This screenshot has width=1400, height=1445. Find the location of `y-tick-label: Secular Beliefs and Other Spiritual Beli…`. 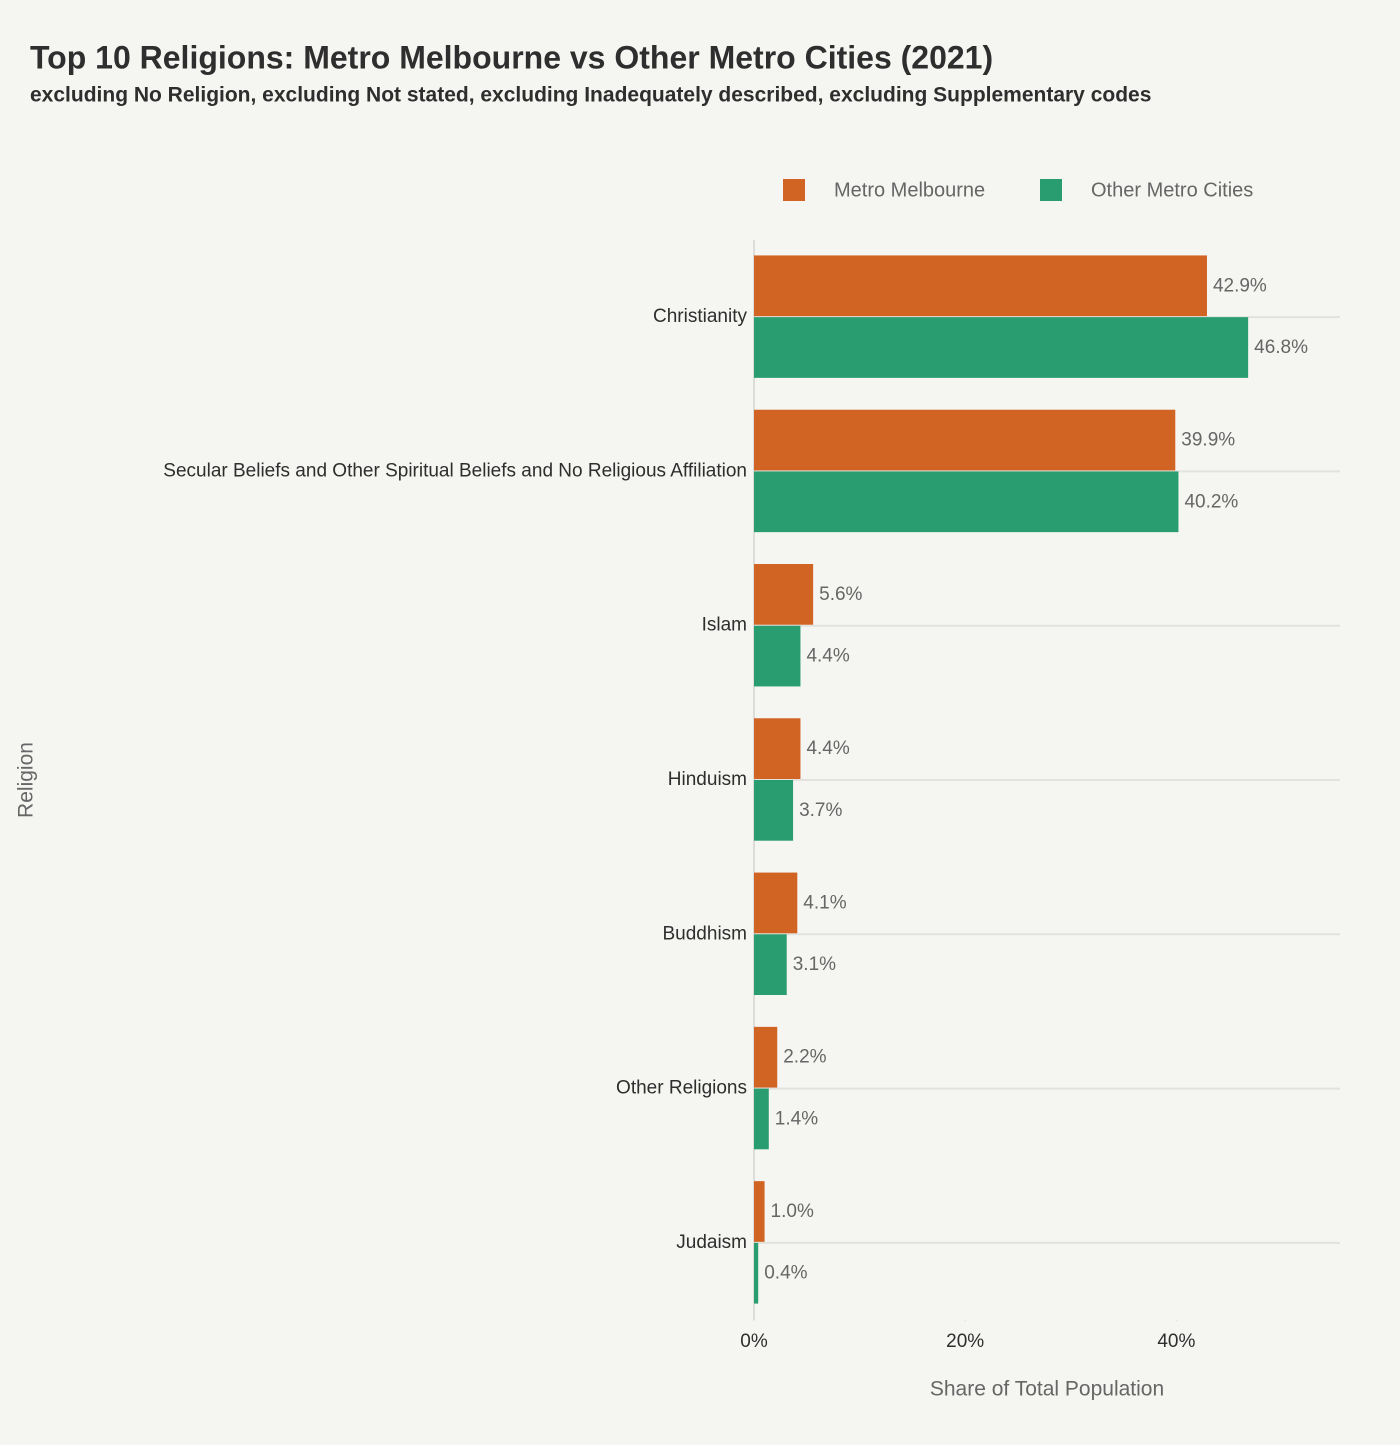

y-tick-label: Secular Beliefs and Other Spiritual Beli… is located at coordinates (455, 470).